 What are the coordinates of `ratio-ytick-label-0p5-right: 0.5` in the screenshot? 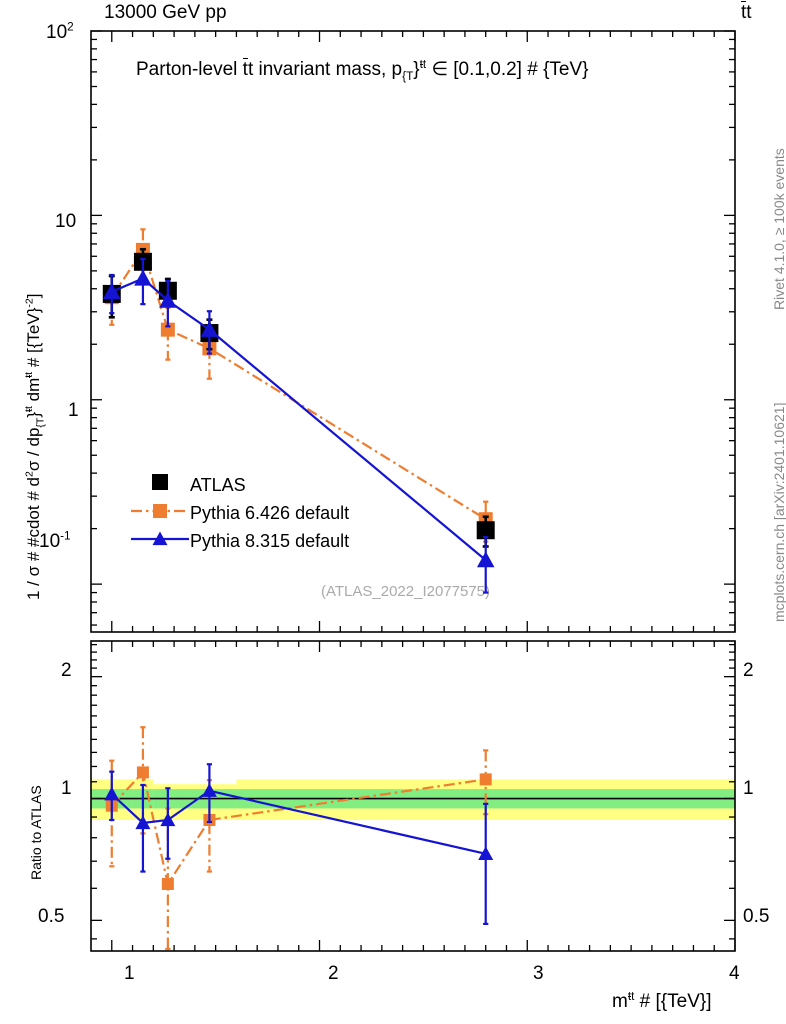 It's located at (756, 916).